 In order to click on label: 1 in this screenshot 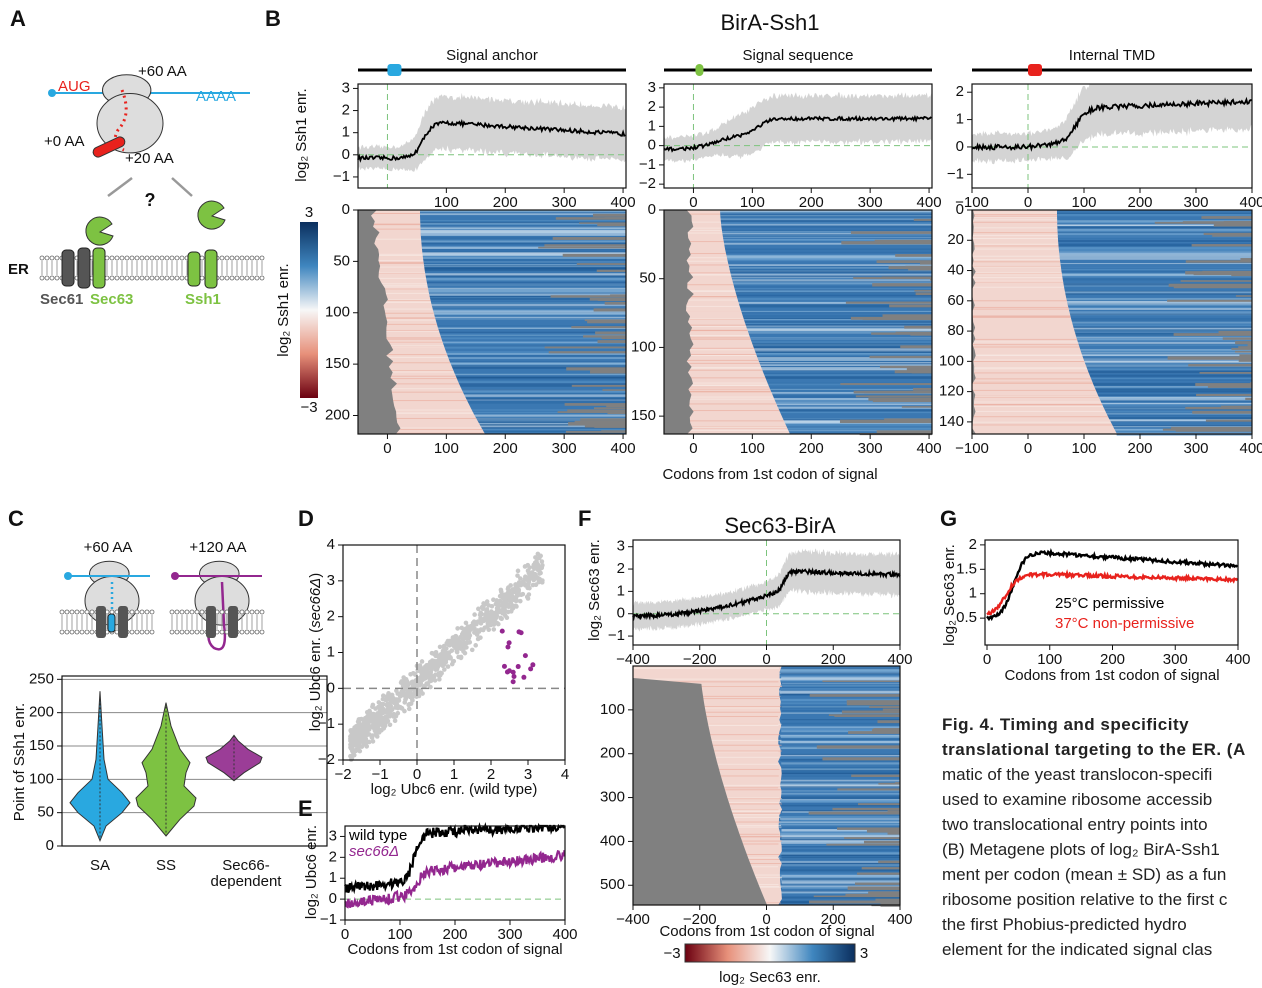, I will do `click(652, 125)`.